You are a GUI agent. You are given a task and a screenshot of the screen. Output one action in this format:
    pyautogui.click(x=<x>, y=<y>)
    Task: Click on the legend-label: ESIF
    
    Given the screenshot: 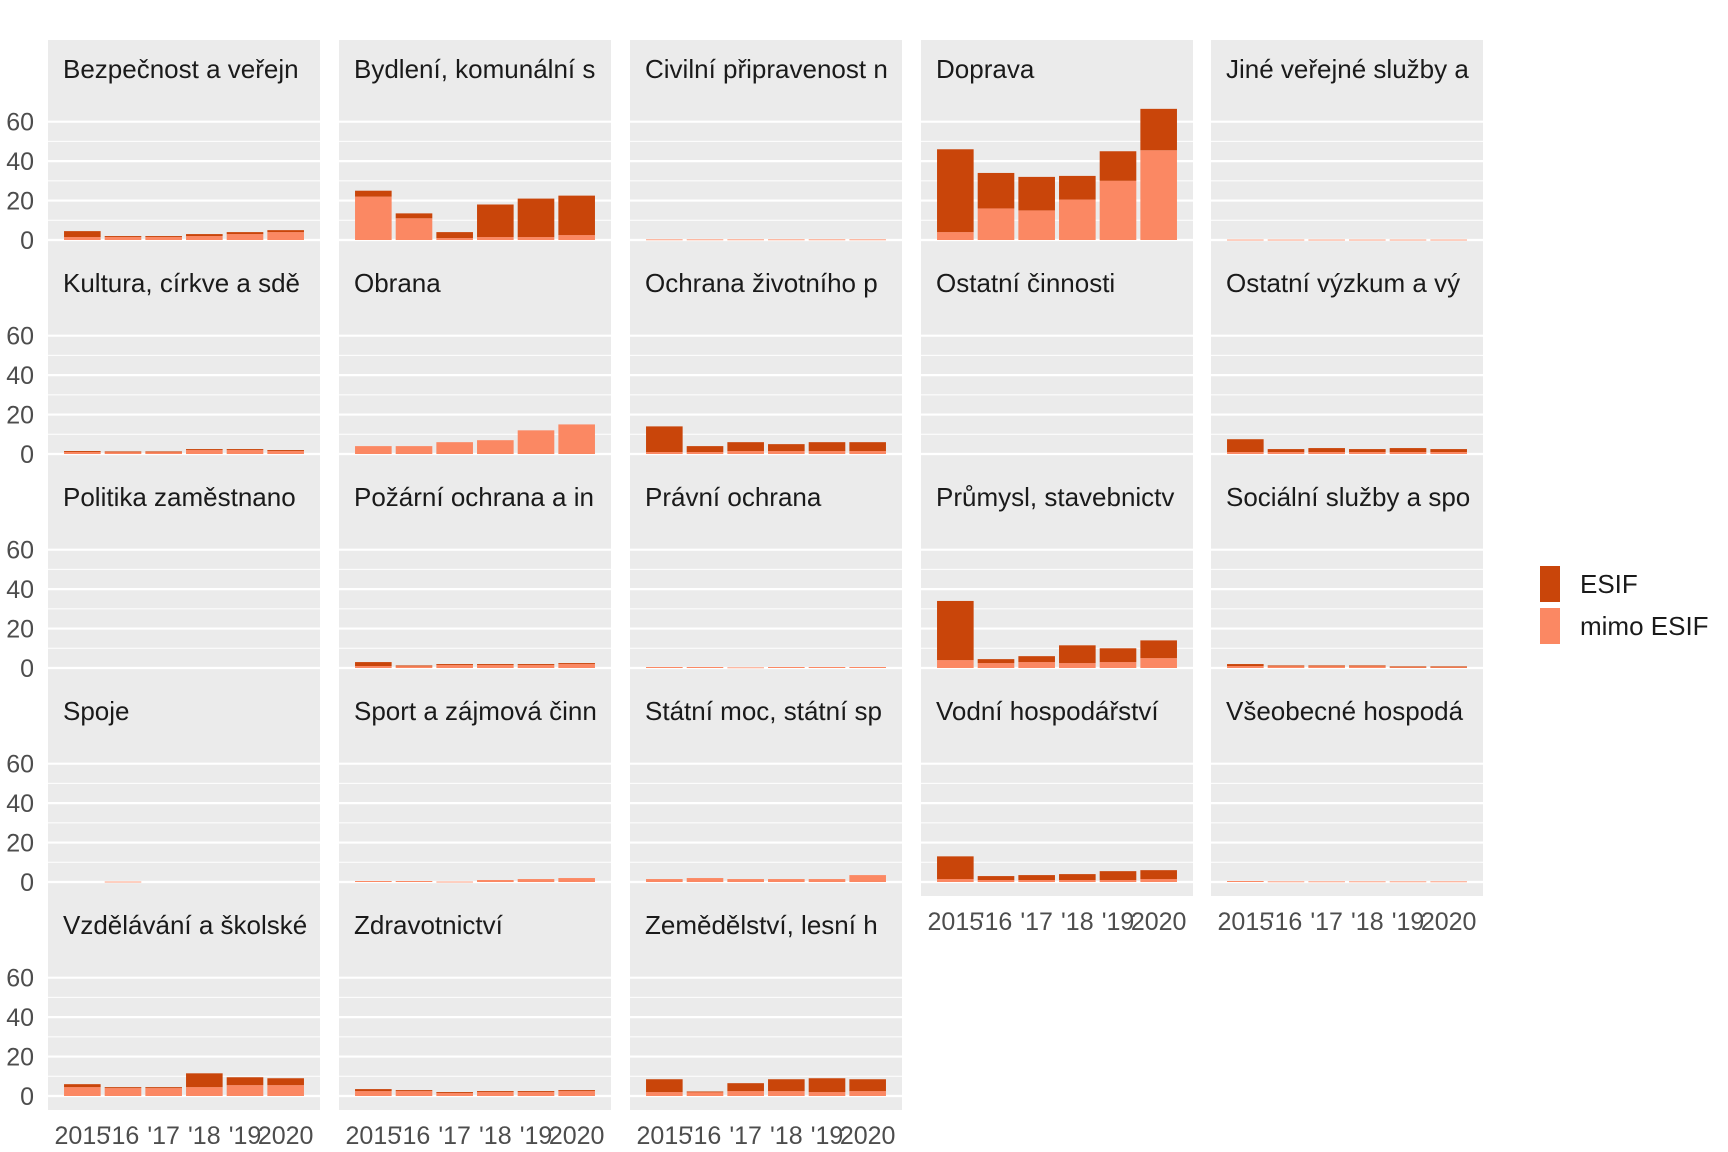 What is the action you would take?
    pyautogui.click(x=1609, y=584)
    